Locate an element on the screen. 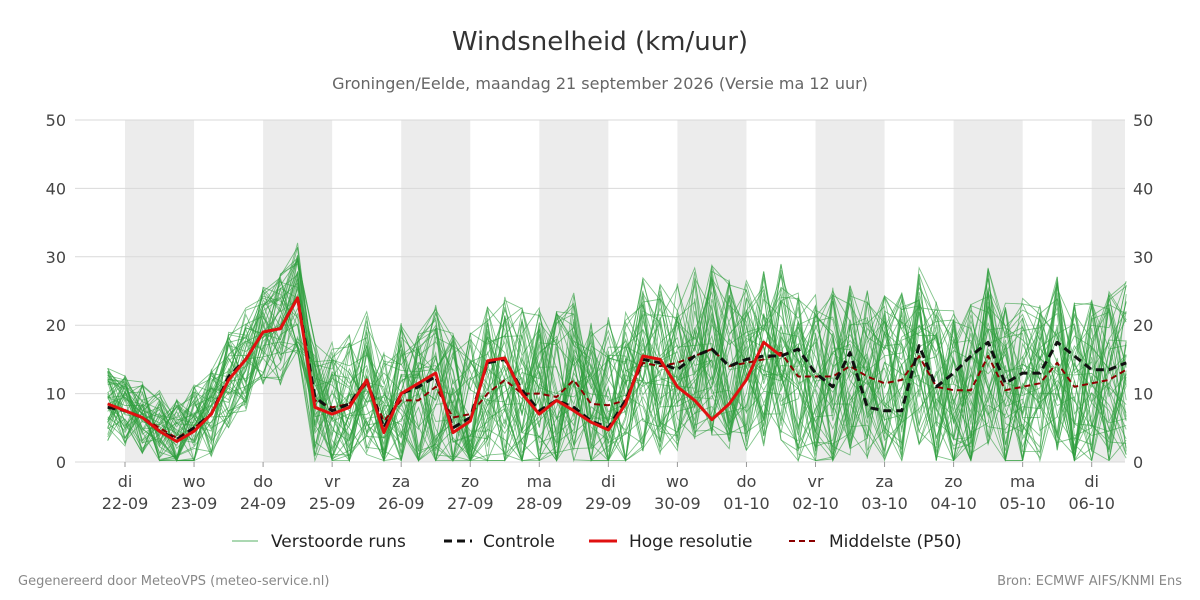  legend-item-members: Verstoorde runs is located at coordinates (319, 542).